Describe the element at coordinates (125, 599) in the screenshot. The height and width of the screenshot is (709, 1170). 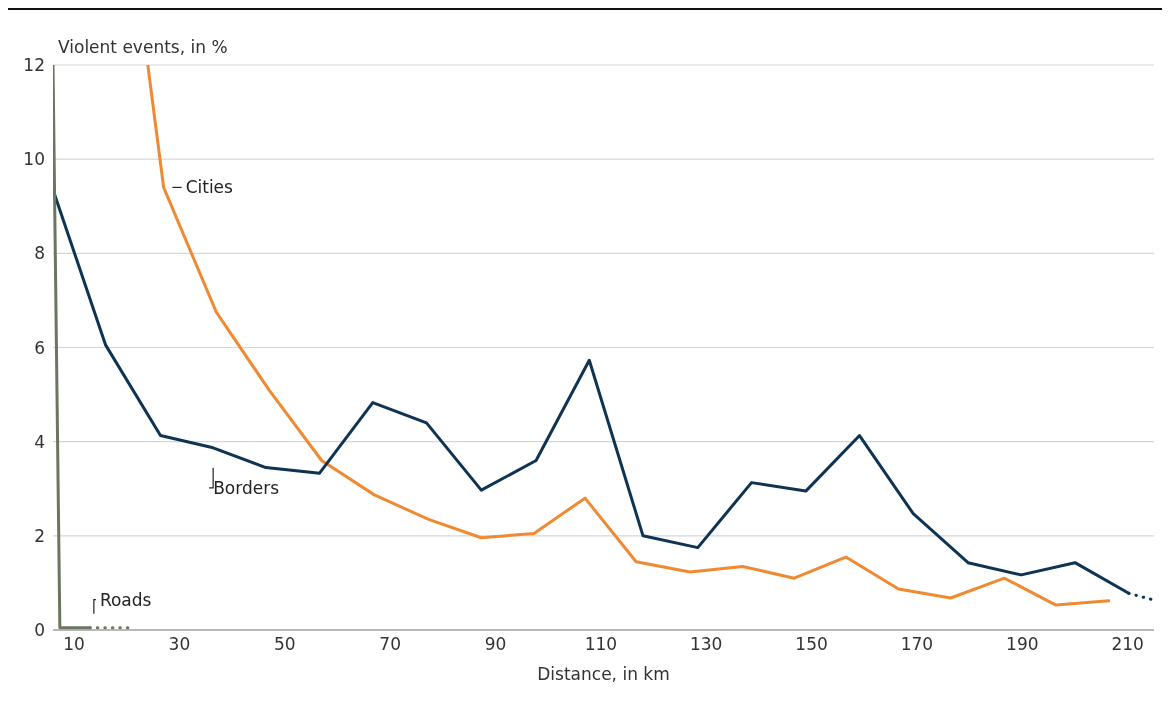
I see `series-label: Roads` at that location.